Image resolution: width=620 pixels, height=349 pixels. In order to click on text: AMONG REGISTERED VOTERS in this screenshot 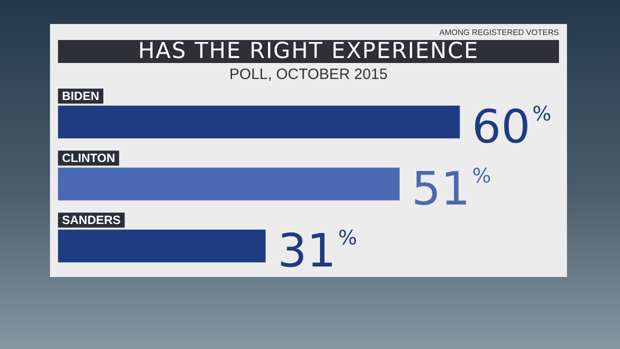, I will do `click(499, 32)`.